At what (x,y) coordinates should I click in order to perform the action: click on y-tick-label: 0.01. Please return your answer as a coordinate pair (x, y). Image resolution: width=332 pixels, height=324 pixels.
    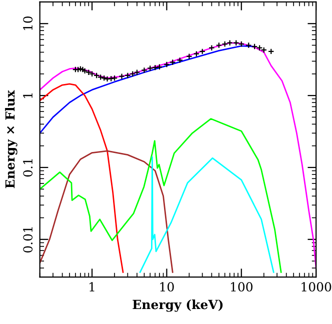
    Looking at the image, I should click on (28, 239).